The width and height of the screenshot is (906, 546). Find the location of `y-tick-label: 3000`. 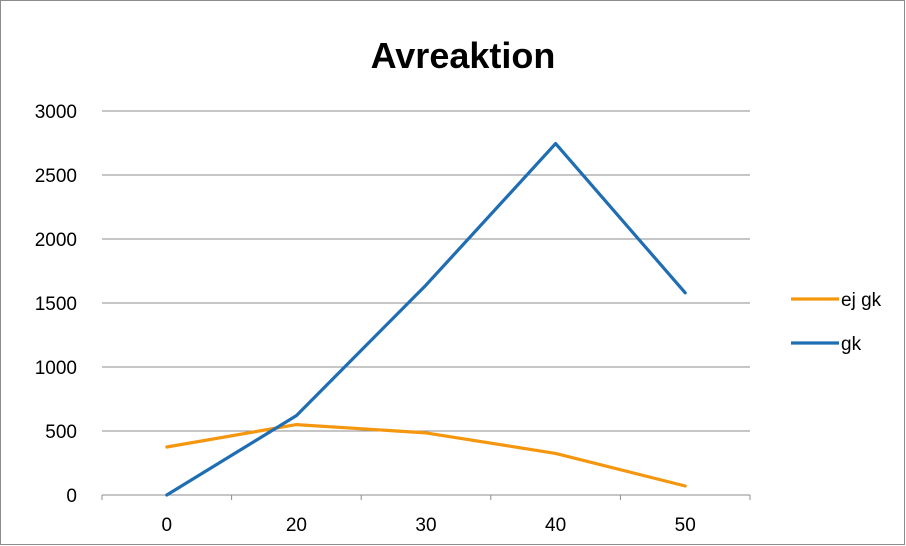

y-tick-label: 3000 is located at coordinates (56, 112).